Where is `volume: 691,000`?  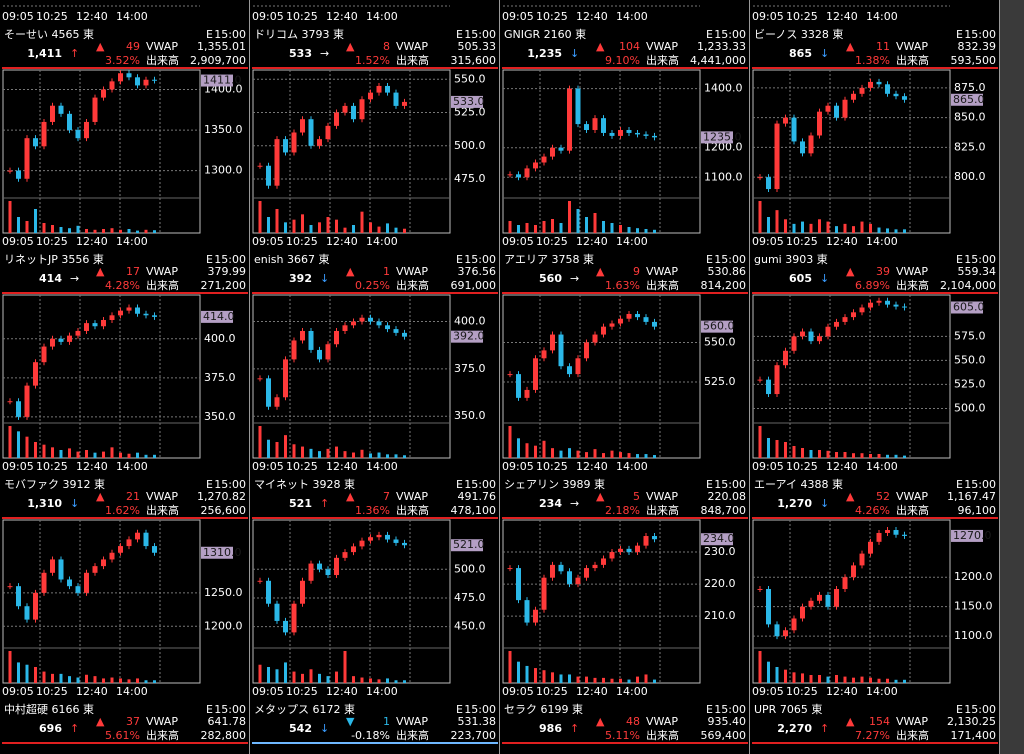
volume: 691,000 is located at coordinates (474, 285).